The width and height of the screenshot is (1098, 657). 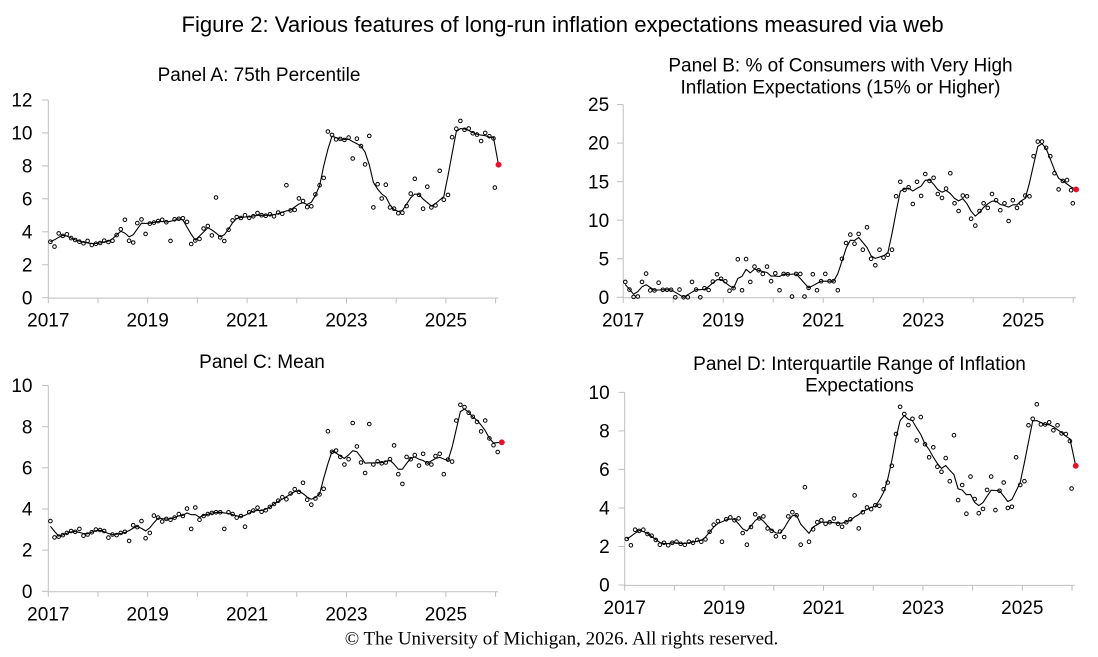 I want to click on svg-text:Inflation Expectations (15% or: Inflation Expectations (15% or Higher), so click(x=841, y=88).